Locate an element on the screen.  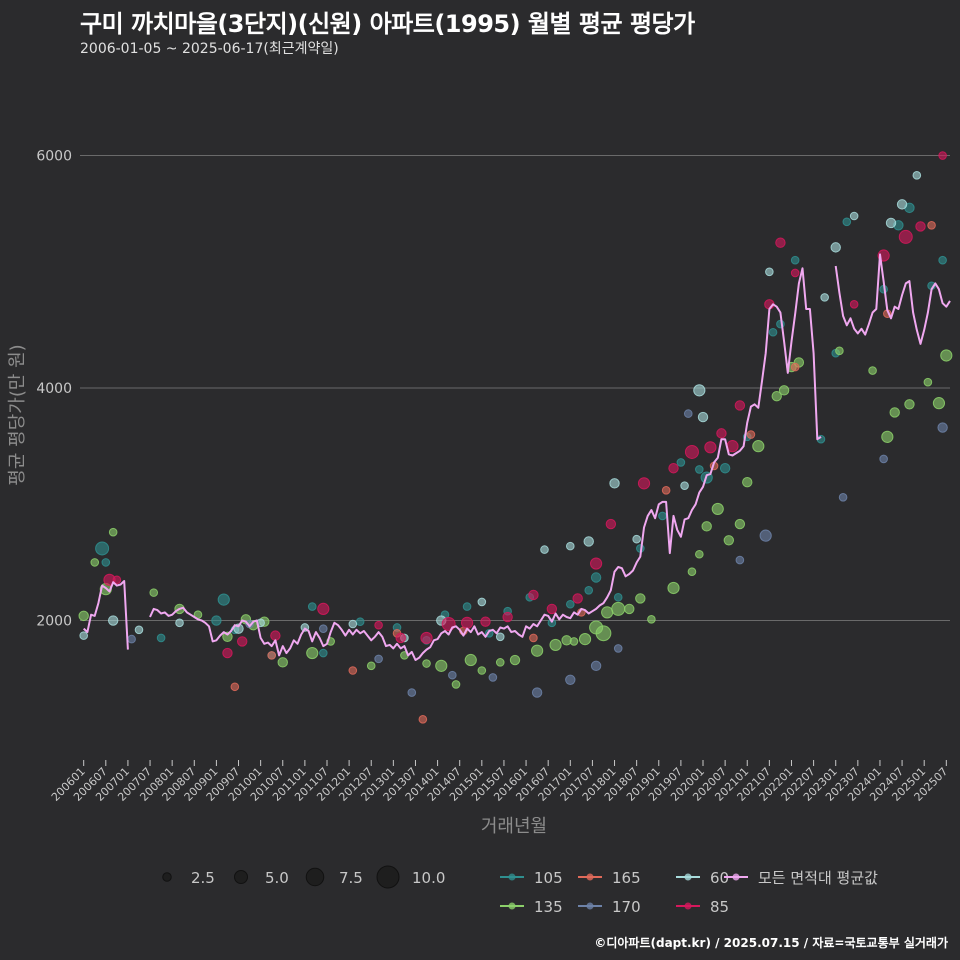
legend-label-165: 165 is located at coordinates (626, 878).